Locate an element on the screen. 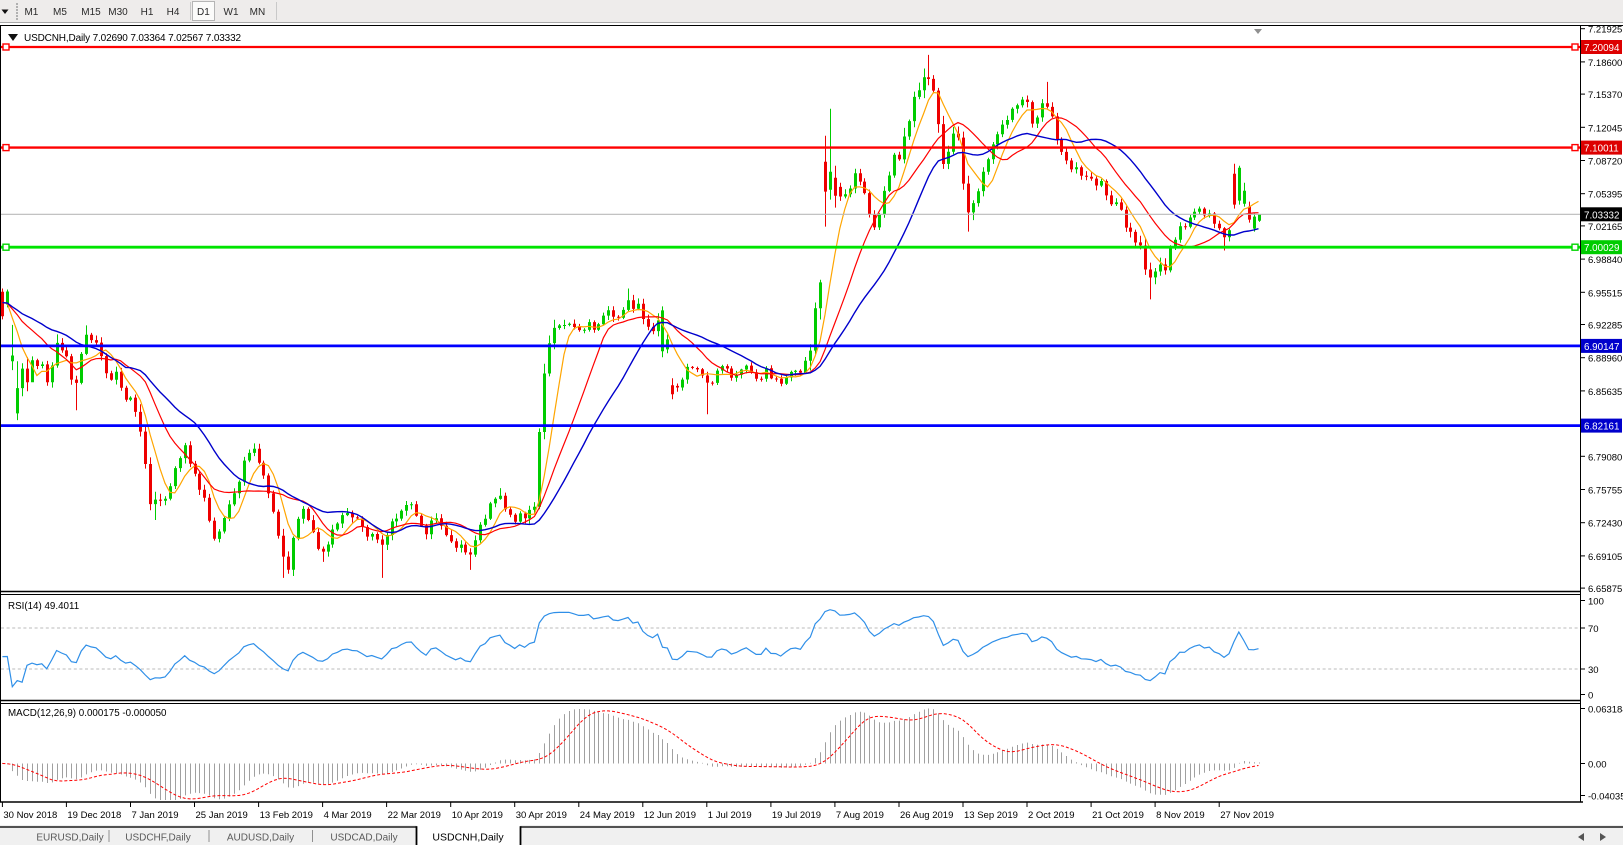 Image resolution: width=1623 pixels, height=850 pixels. svg-text: MN is located at coordinates (258, 12).